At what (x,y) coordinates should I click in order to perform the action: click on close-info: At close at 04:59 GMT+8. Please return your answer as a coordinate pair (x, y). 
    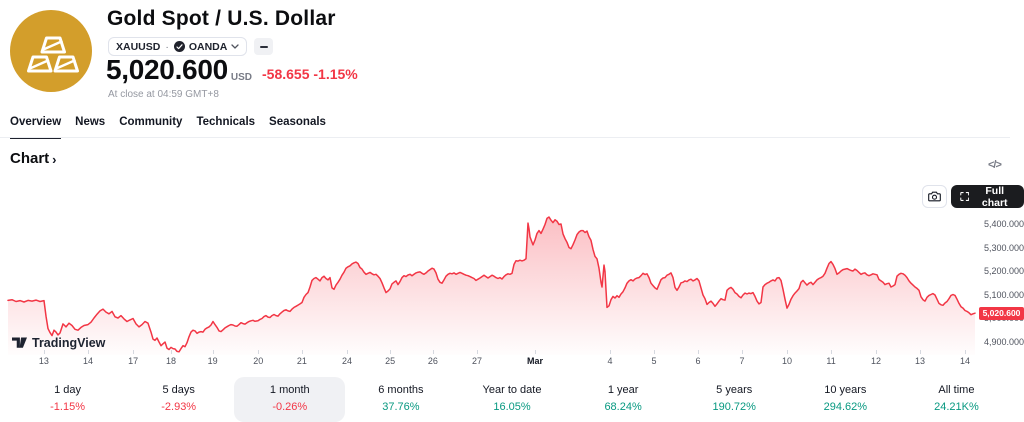
    Looking at the image, I should click on (163, 94).